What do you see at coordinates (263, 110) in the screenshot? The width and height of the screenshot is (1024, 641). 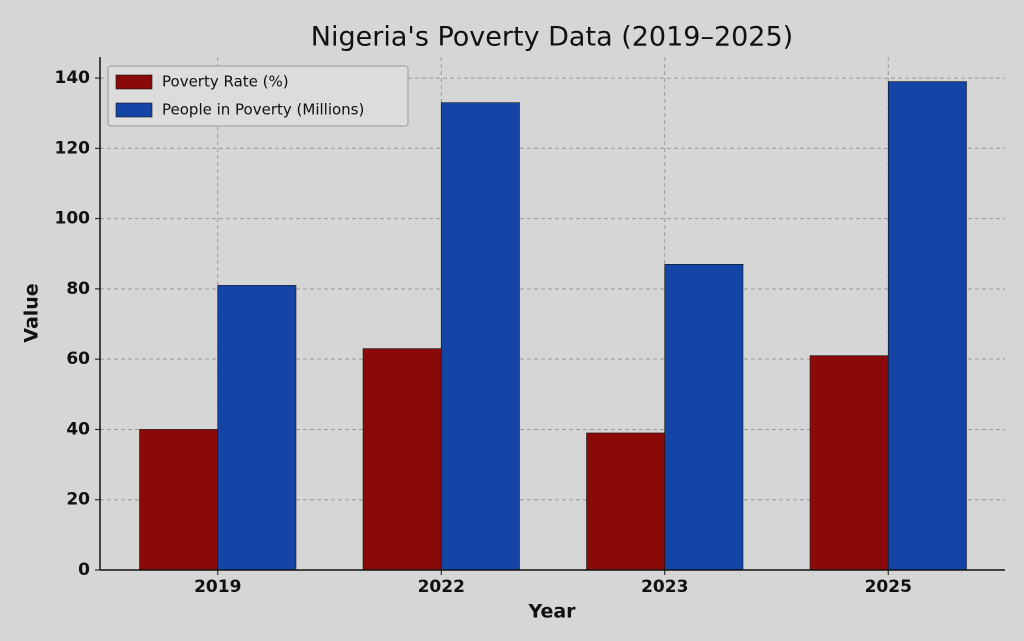 I see `legend-label: People in Poverty (Millions)` at bounding box center [263, 110].